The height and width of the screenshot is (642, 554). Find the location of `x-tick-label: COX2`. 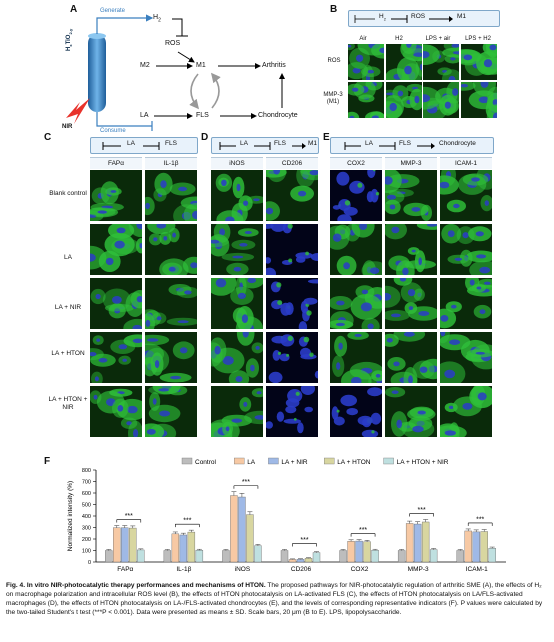

x-tick-label: COX2 is located at coordinates (360, 569).